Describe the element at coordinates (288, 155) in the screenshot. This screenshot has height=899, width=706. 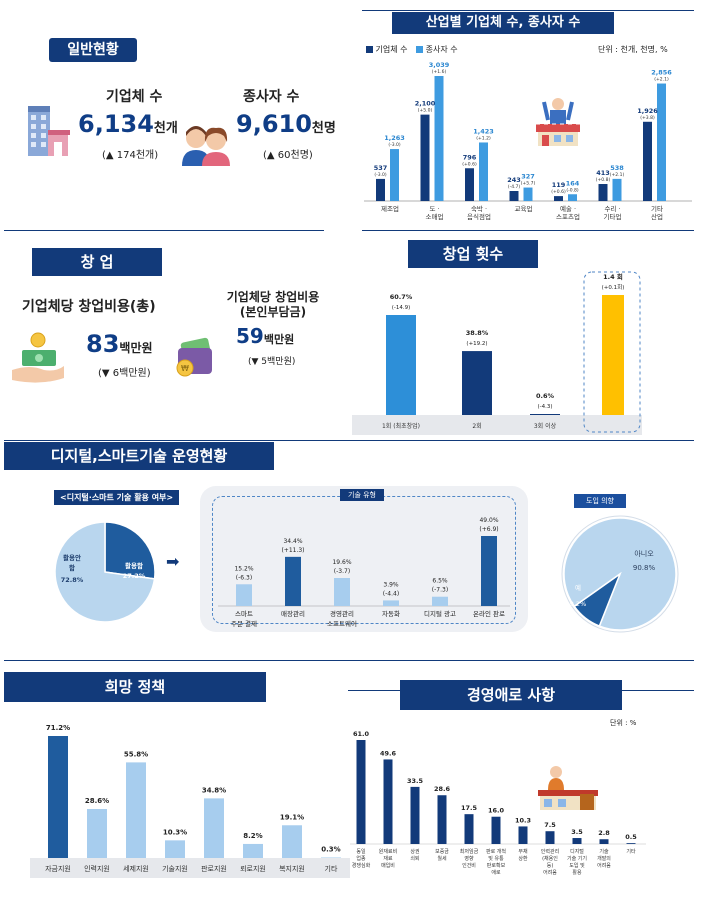
I see `employees-change: (▲ 60천명)` at that location.